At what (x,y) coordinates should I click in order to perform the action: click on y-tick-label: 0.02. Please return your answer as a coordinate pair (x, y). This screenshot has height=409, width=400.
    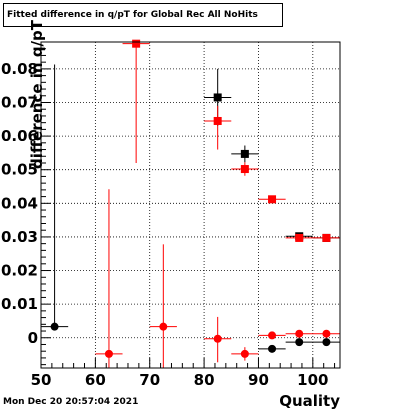
    Looking at the image, I should click on (19, 271).